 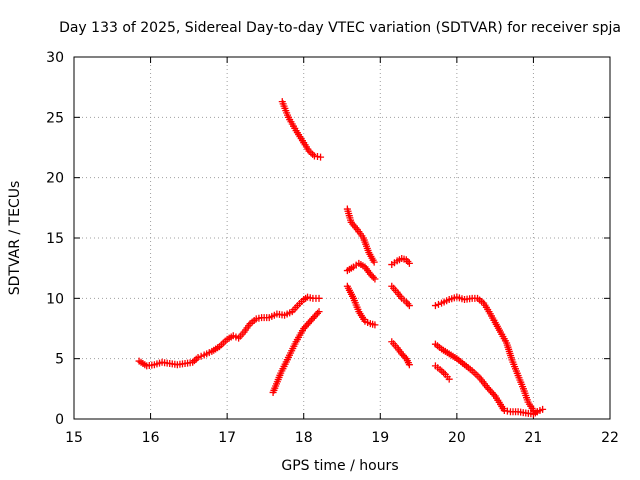 I want to click on y-tick-label: 10, so click(x=55, y=299).